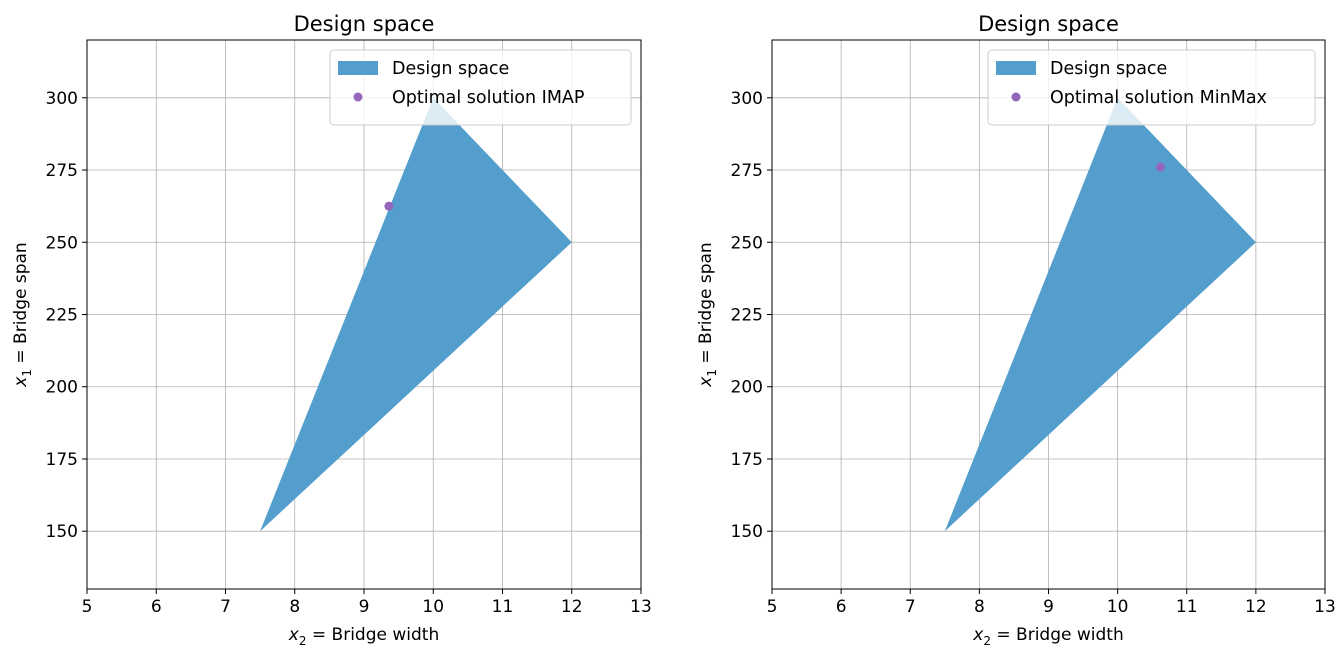  What do you see at coordinates (1158, 98) in the screenshot?
I see `legend-label: Optimal solution MinMax` at bounding box center [1158, 98].